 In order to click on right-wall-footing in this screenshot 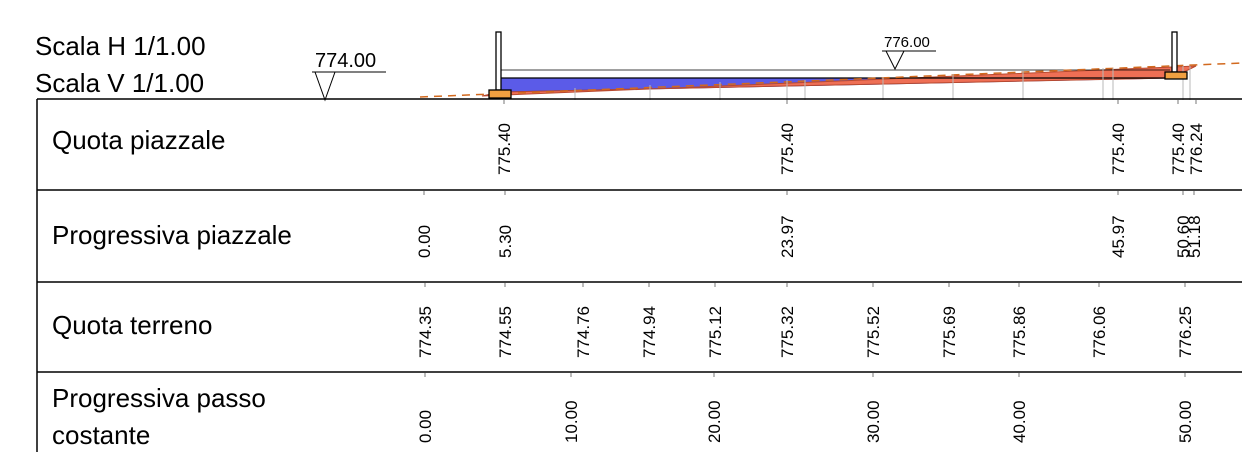, I will do `click(1176, 75)`.